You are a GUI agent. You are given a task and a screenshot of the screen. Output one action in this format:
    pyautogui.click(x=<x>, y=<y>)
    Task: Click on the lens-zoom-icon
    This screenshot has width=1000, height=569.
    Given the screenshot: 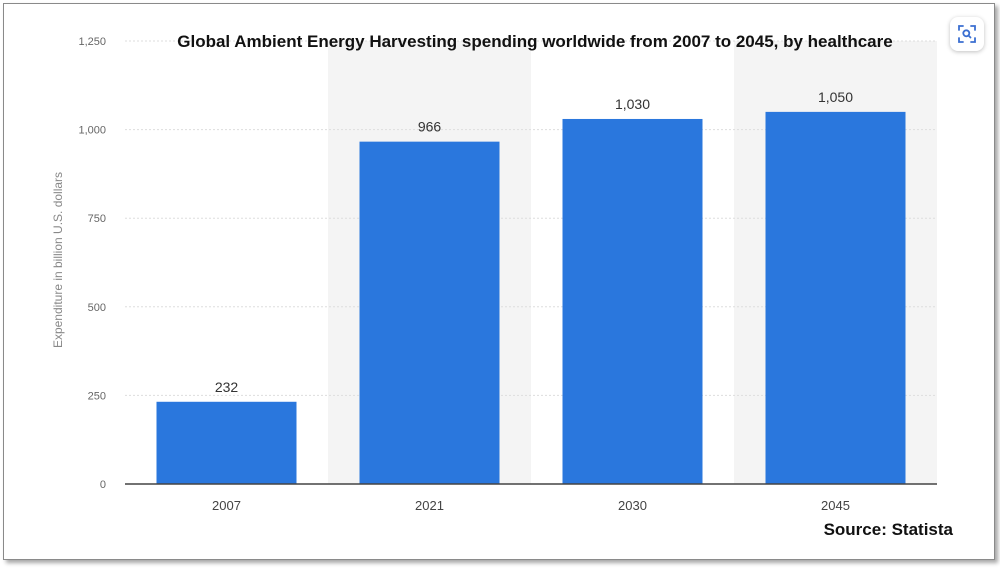 What is the action you would take?
    pyautogui.click(x=967, y=34)
    